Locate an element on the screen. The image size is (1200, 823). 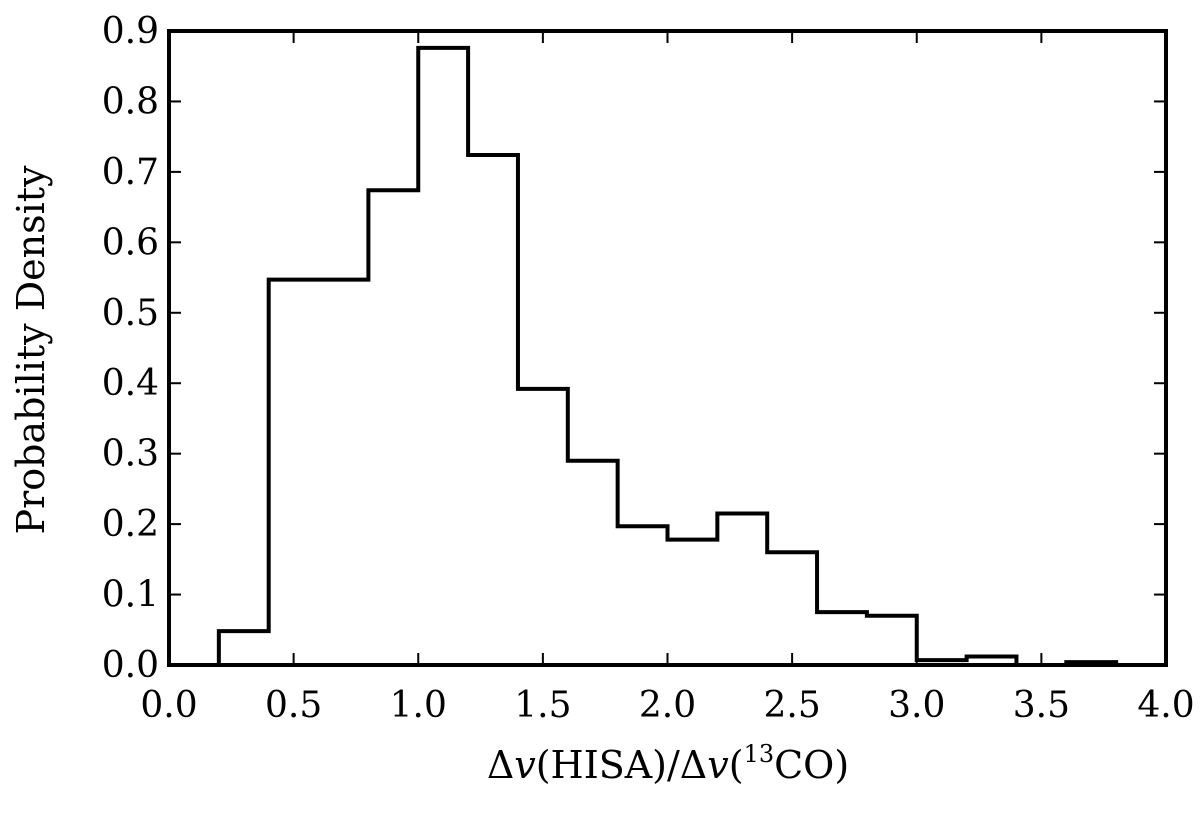
y-tick-label: 0.5 is located at coordinates (130, 313).